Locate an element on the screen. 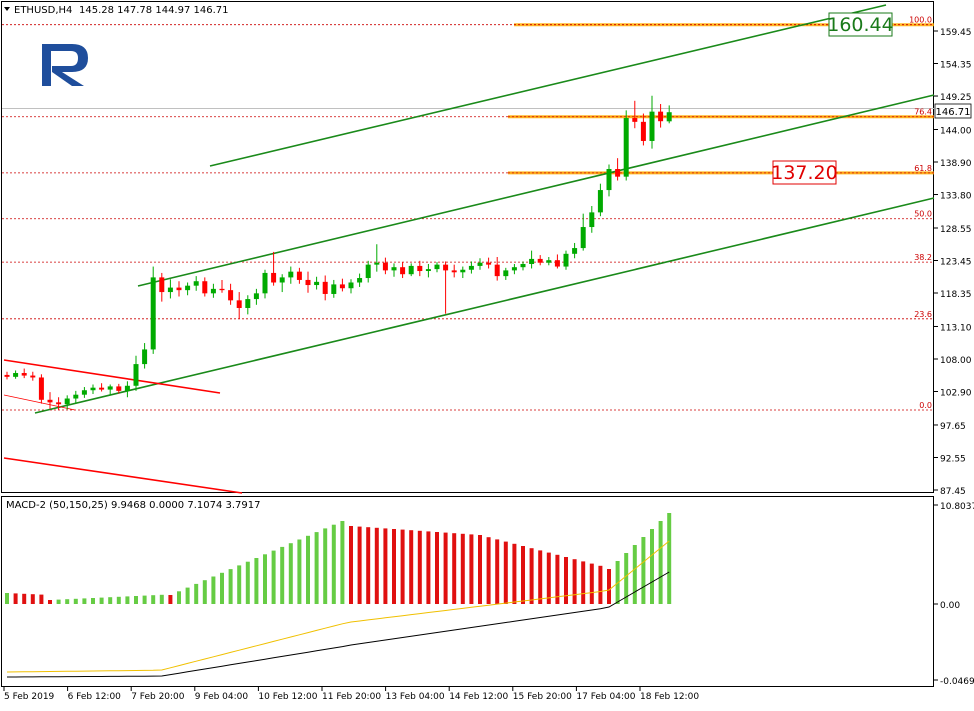 Image resolution: width=974 pixels, height=711 pixels. time-tick-label: 18 Feb 12:00 is located at coordinates (669, 697).